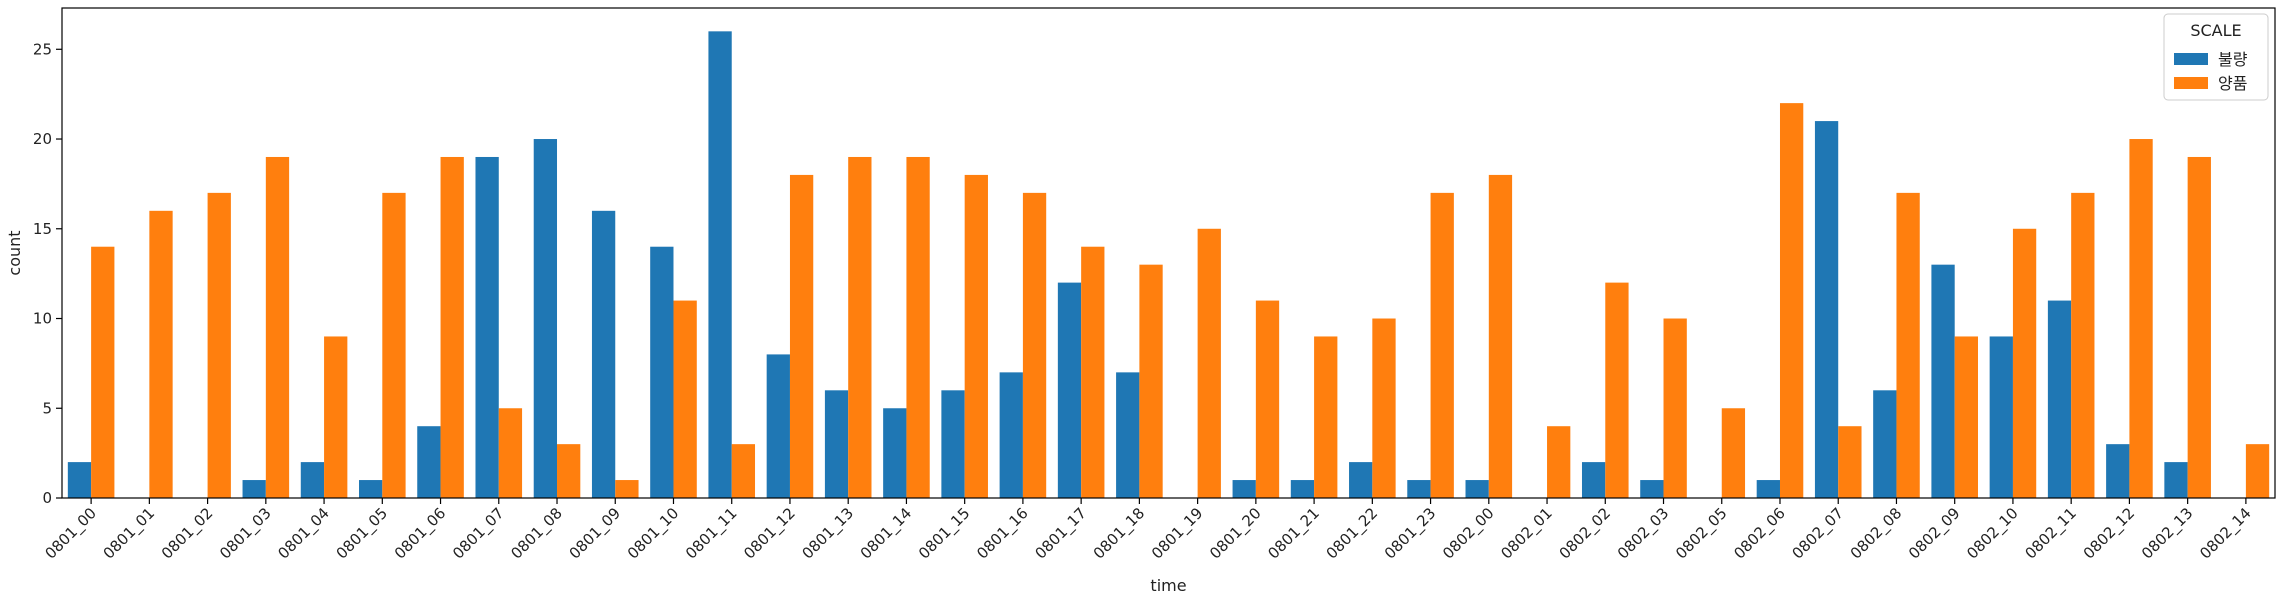  What do you see at coordinates (1759, 533) in the screenshot?
I see `x-tick-label: 0802_06` at bounding box center [1759, 533].